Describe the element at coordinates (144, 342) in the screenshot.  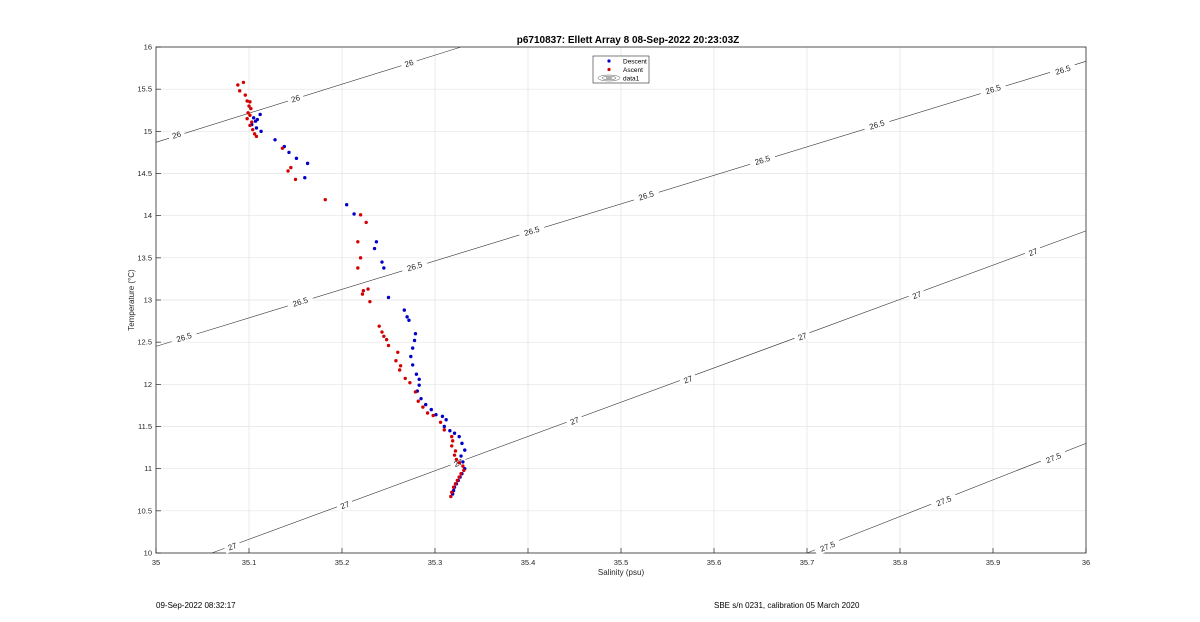
I see `y-tick-label: 12.5` at that location.